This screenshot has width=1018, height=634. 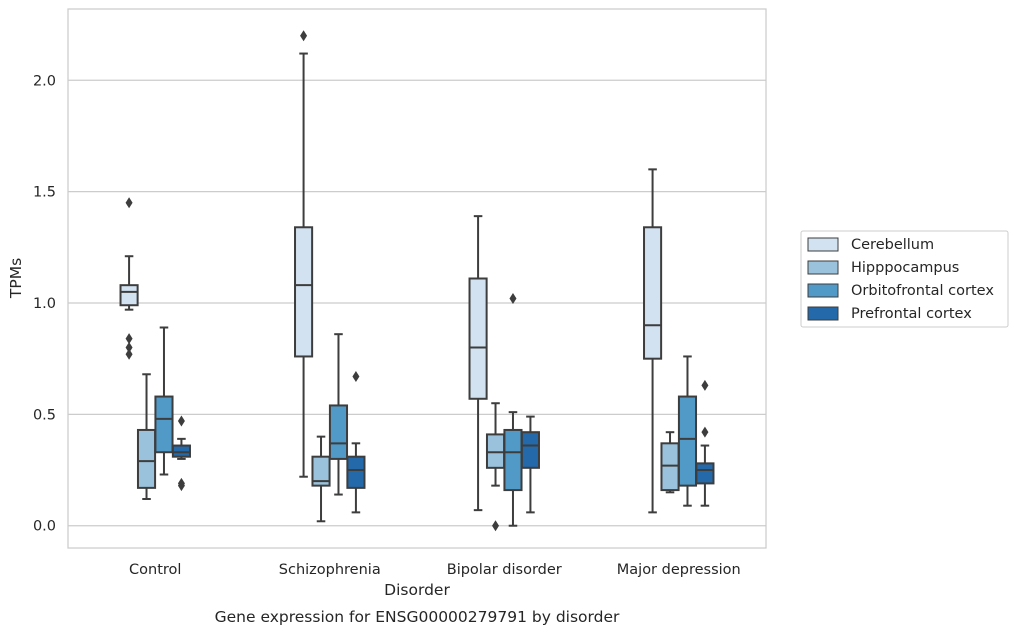 I want to click on y-tick-label: 0.5, so click(x=44, y=415).